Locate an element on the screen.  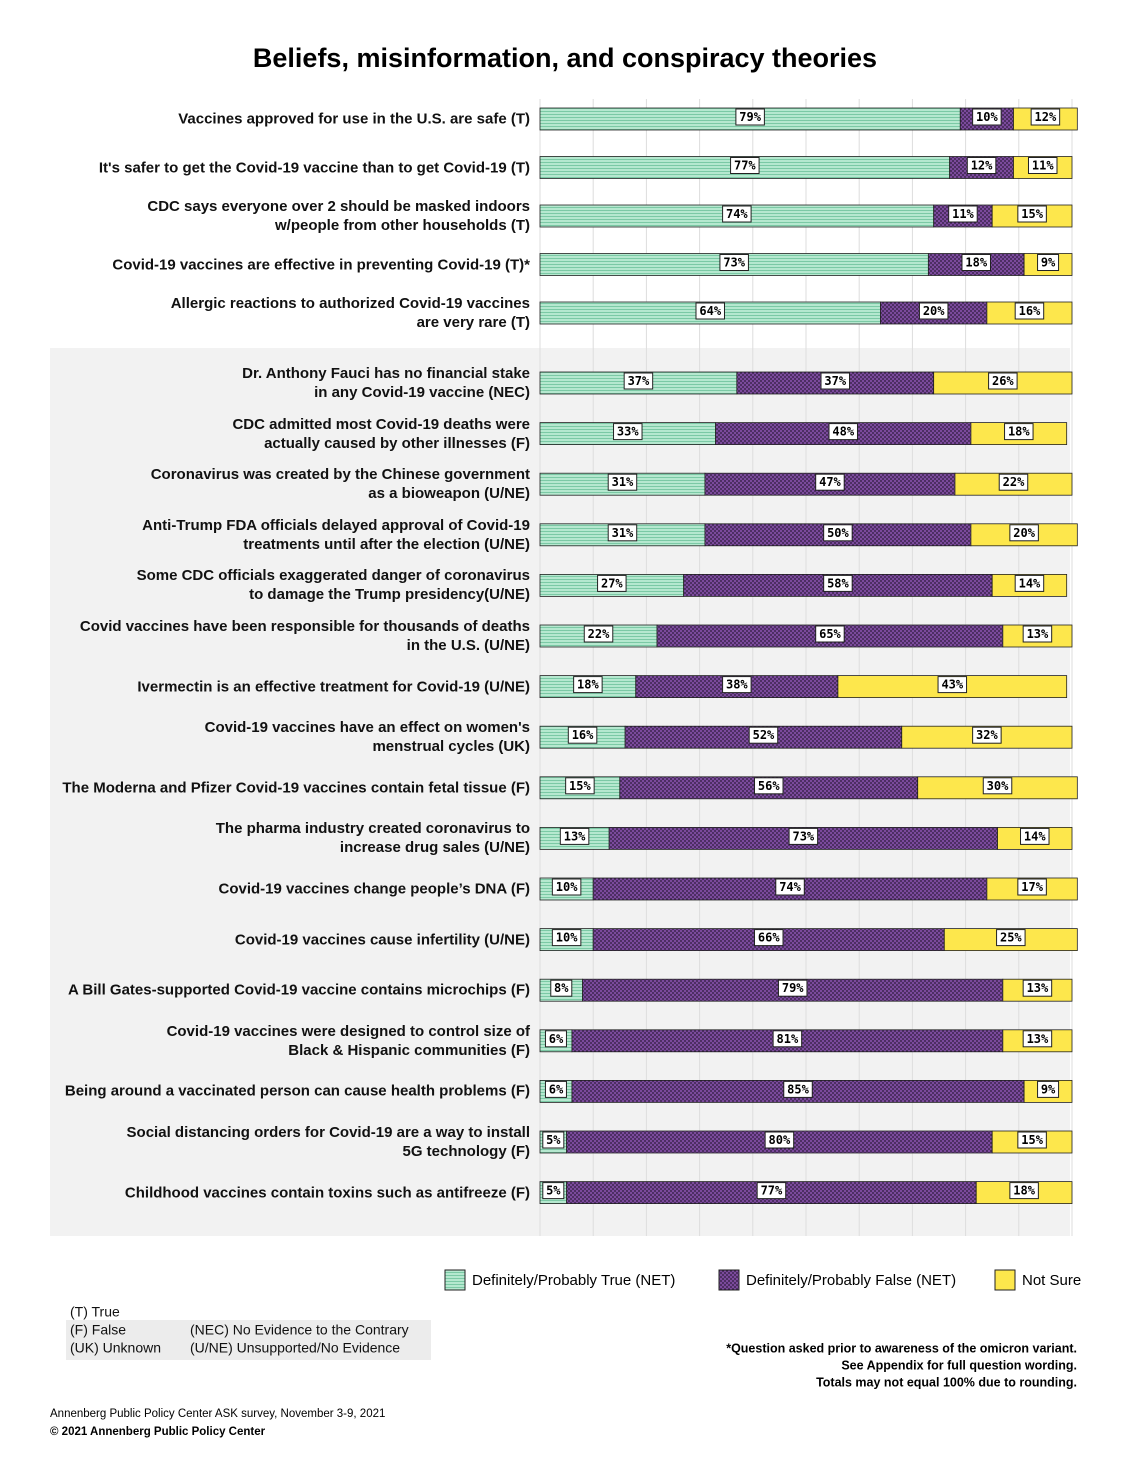
value-label: 25% is located at coordinates (1011, 938).